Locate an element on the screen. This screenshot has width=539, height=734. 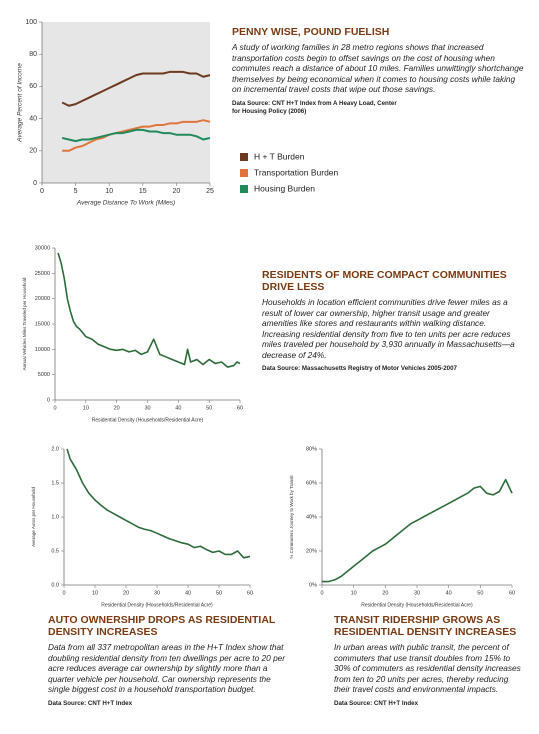
x-tick-label: 5 is located at coordinates (76, 191).